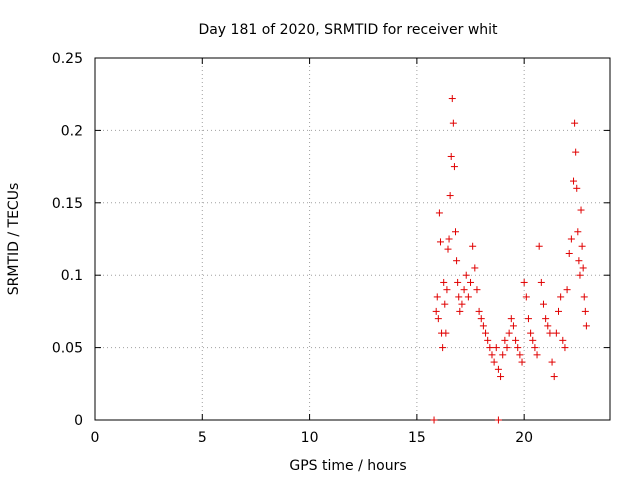 This screenshot has height=480, width=640. What do you see at coordinates (78, 421) in the screenshot?
I see `y-tick-label: 0` at bounding box center [78, 421].